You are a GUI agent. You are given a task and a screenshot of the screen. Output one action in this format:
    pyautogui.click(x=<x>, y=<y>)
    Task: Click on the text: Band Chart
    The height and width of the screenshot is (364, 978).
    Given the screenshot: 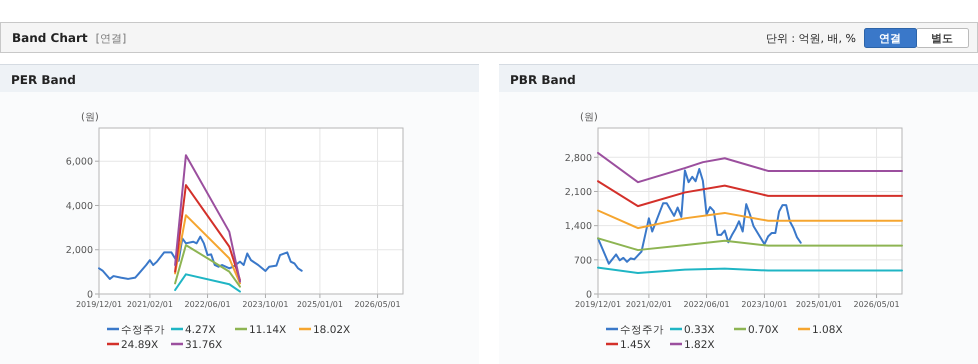 What is the action you would take?
    pyautogui.click(x=50, y=38)
    